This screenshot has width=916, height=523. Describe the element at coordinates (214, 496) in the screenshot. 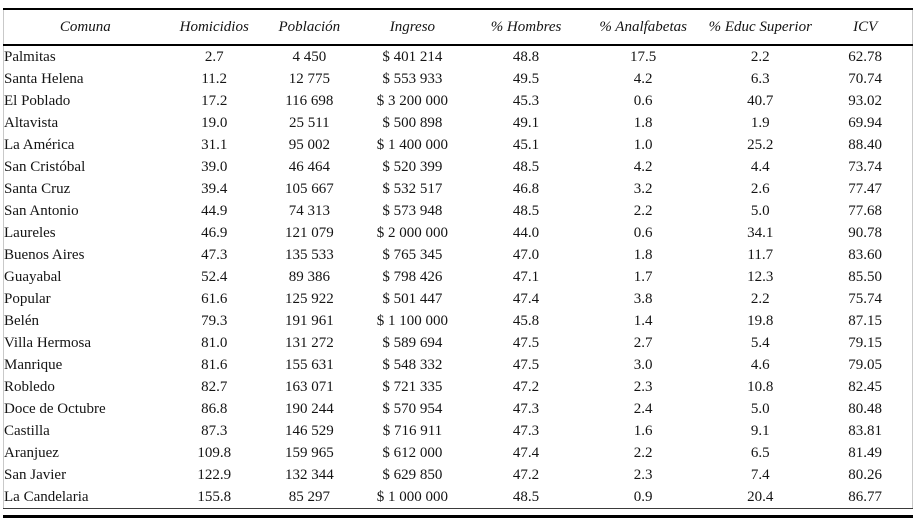

I see `cell-homicidios: 155.8` at that location.